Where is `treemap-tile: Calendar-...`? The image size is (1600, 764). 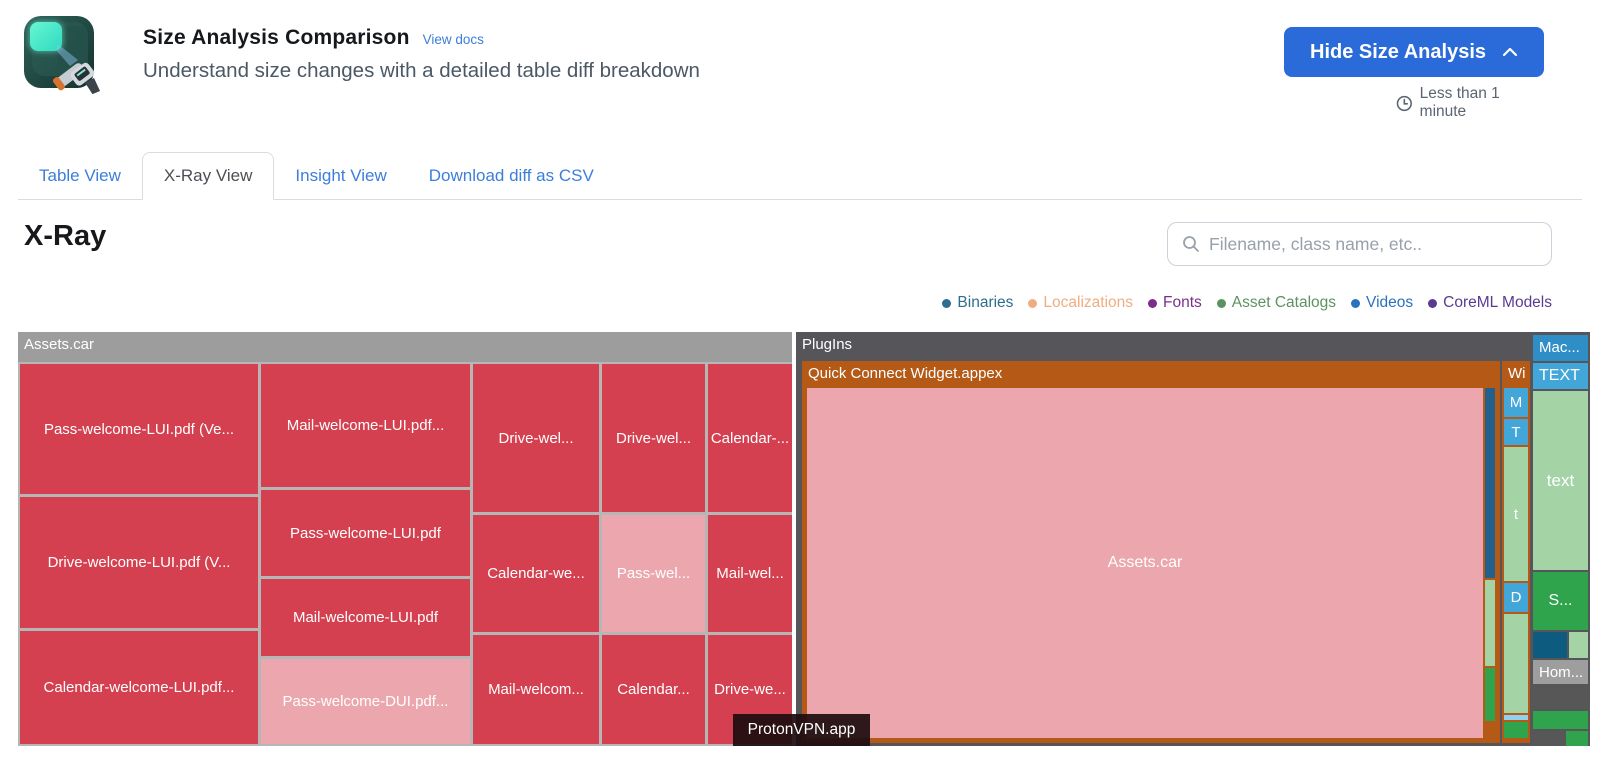 treemap-tile: Calendar-... is located at coordinates (750, 438).